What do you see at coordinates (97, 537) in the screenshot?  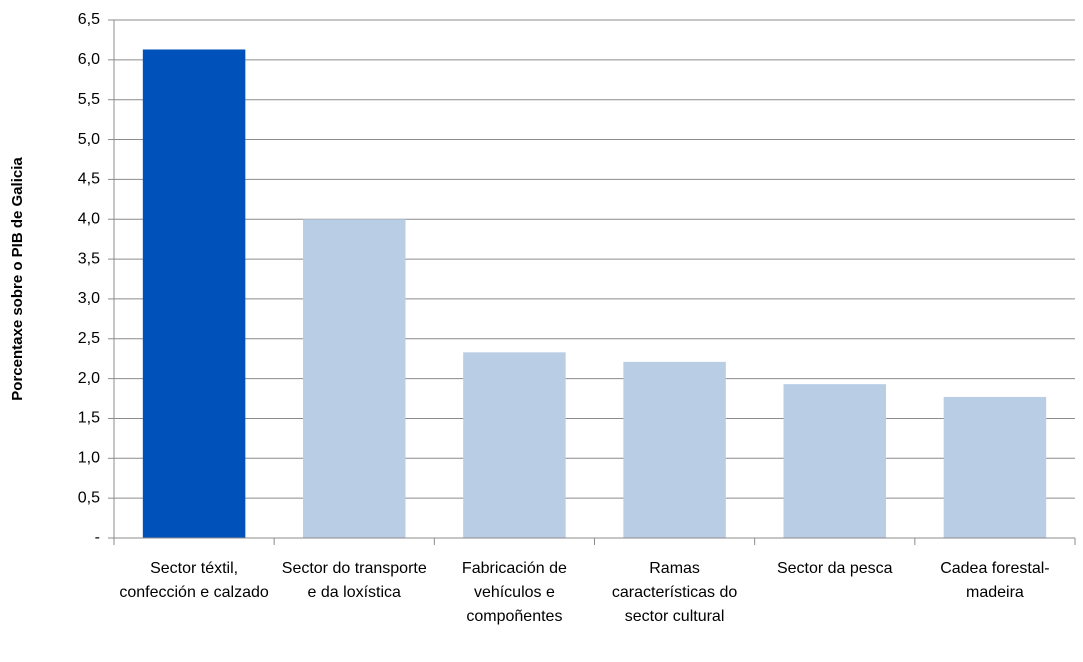 I see `y-tick-label: -` at bounding box center [97, 537].